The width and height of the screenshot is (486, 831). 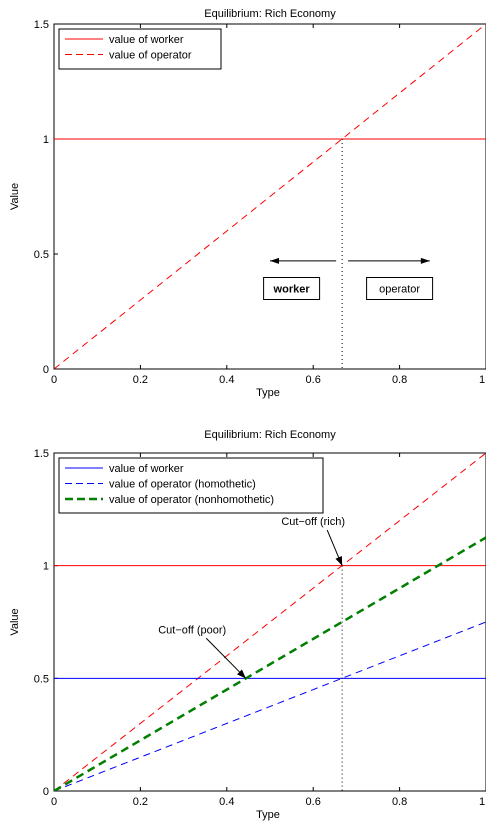 I want to click on annotation-arrow, so click(x=226, y=658).